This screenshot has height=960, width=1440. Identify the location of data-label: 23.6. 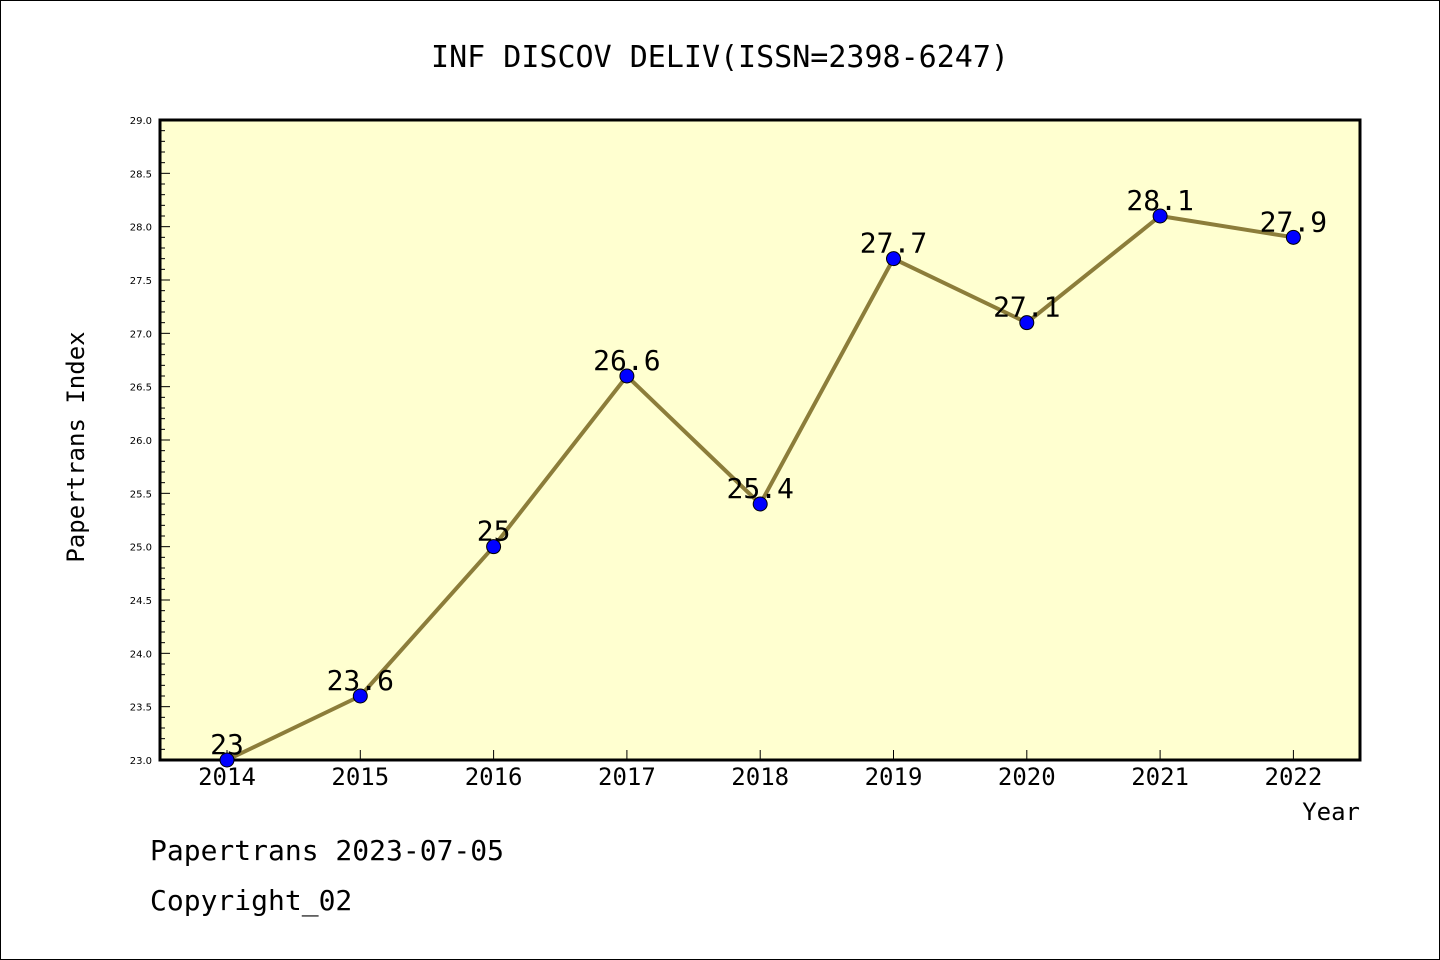
(360, 680).